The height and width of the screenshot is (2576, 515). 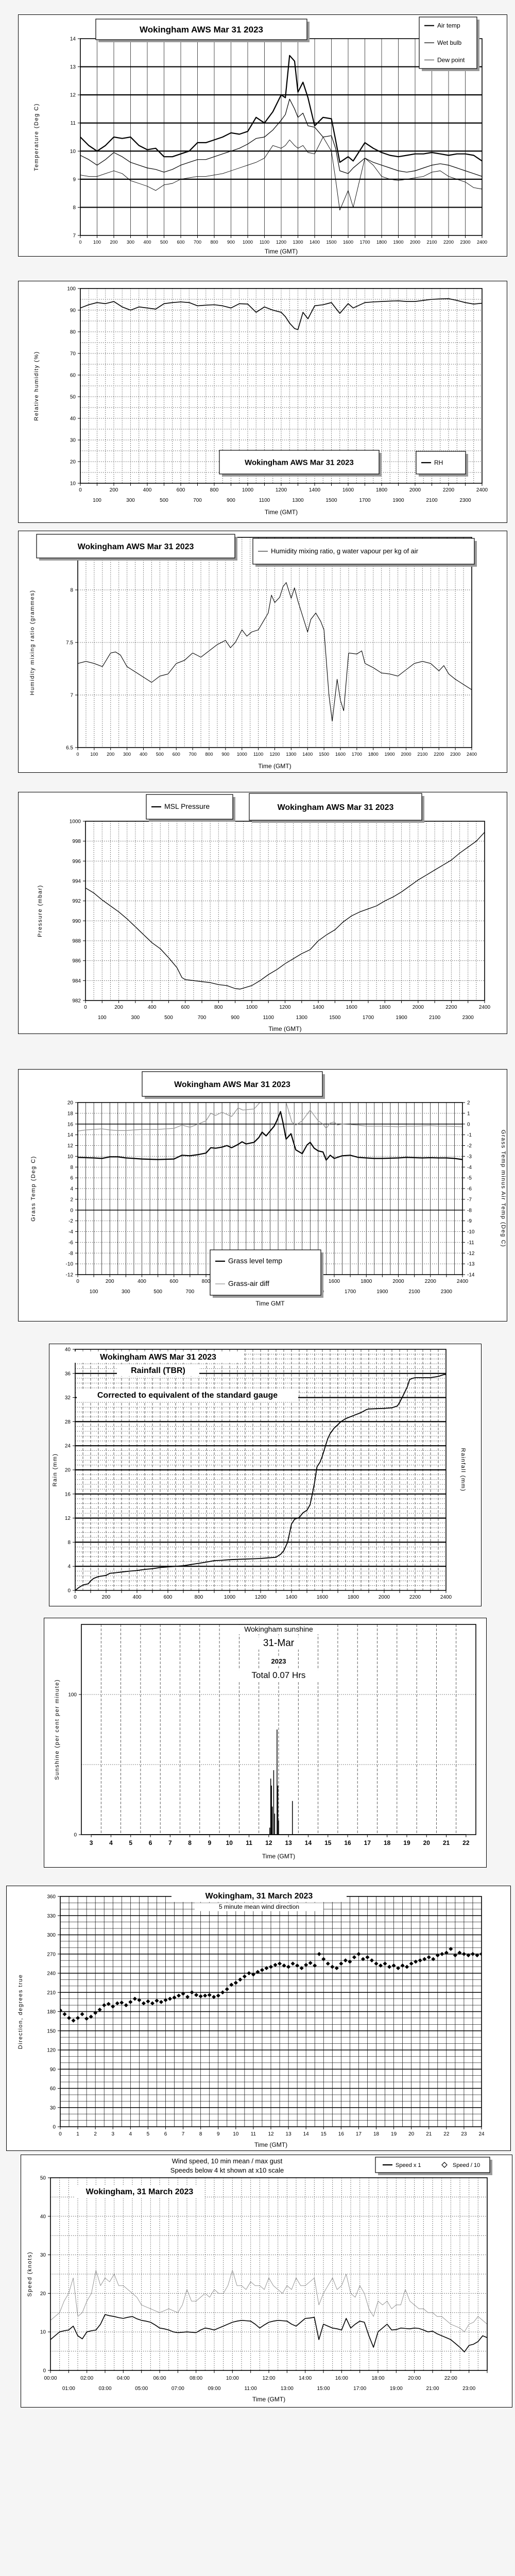 What do you see at coordinates (71, 1199) in the screenshot?
I see `svg-text: 2` at bounding box center [71, 1199].